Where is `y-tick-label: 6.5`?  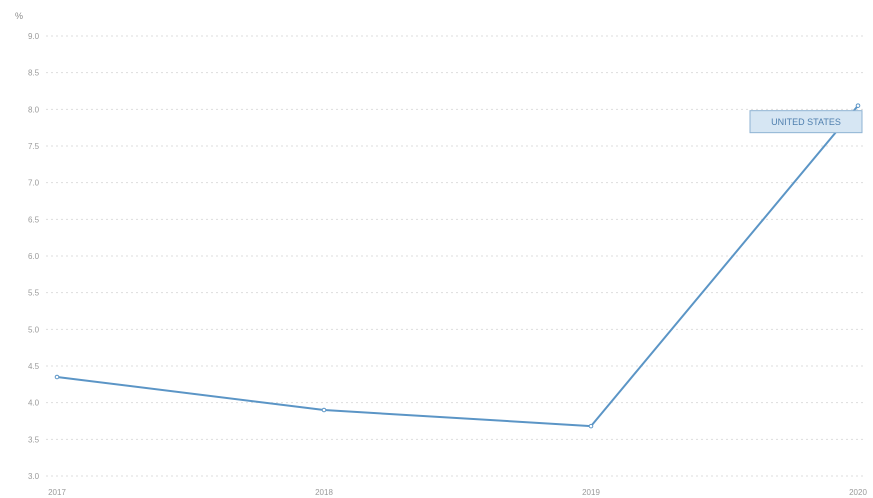 y-tick-label: 6.5 is located at coordinates (34, 219).